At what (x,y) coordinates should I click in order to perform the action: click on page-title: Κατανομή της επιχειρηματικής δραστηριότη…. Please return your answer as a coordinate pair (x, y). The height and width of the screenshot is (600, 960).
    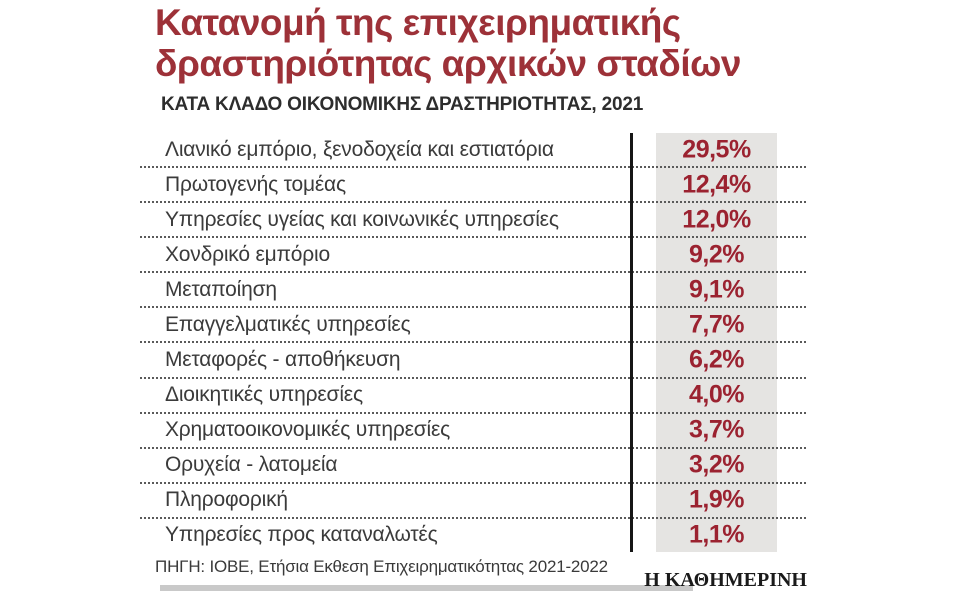
    Looking at the image, I should click on (448, 43).